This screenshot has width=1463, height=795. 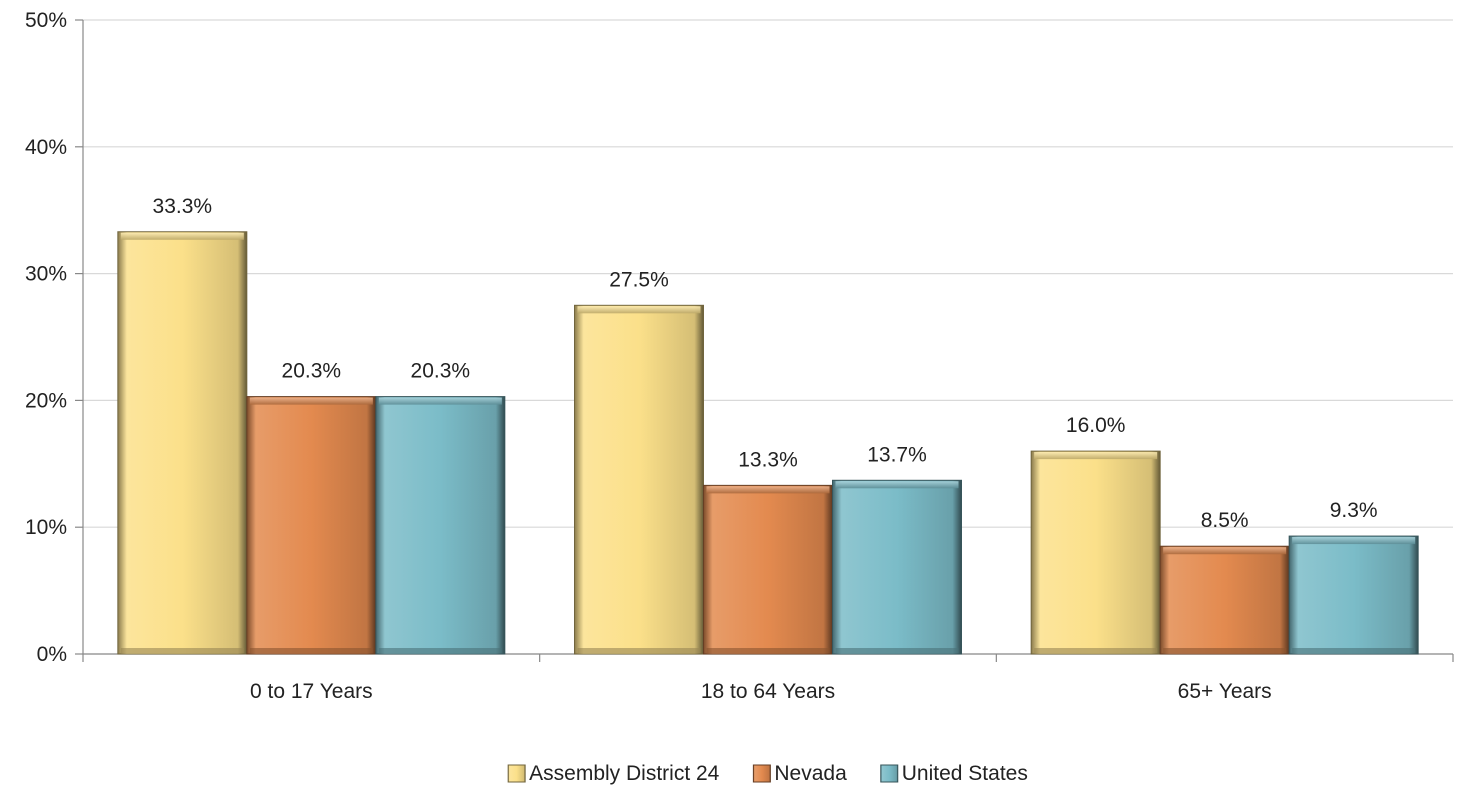 I want to click on y-tick-label: 50%, so click(x=46, y=20).